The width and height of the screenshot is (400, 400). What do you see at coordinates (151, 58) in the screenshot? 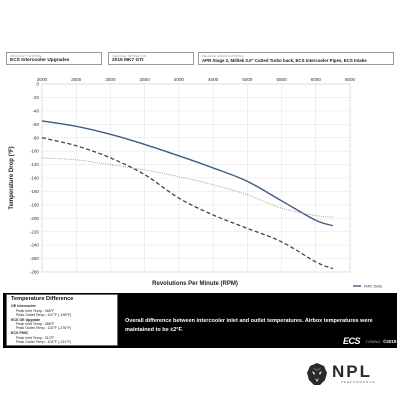
I see `header-vehicle-box: VEHICLE TESTED ON 2015 MK7 GTI` at bounding box center [151, 58].